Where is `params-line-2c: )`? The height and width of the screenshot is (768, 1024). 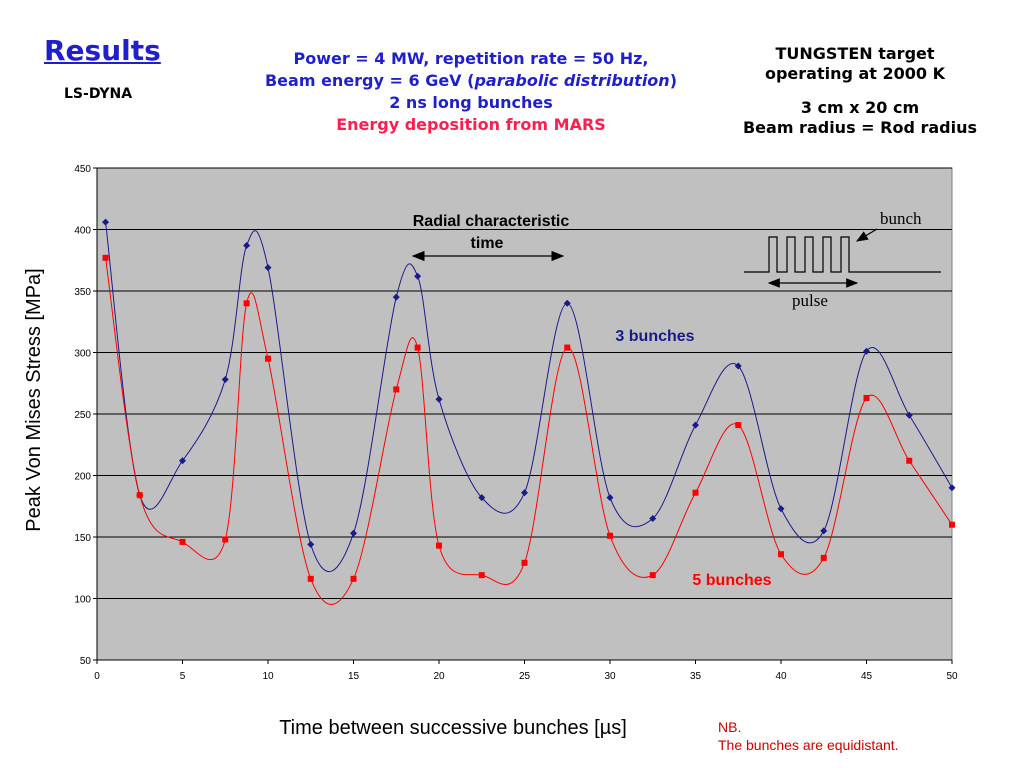 params-line-2c: ) is located at coordinates (673, 80).